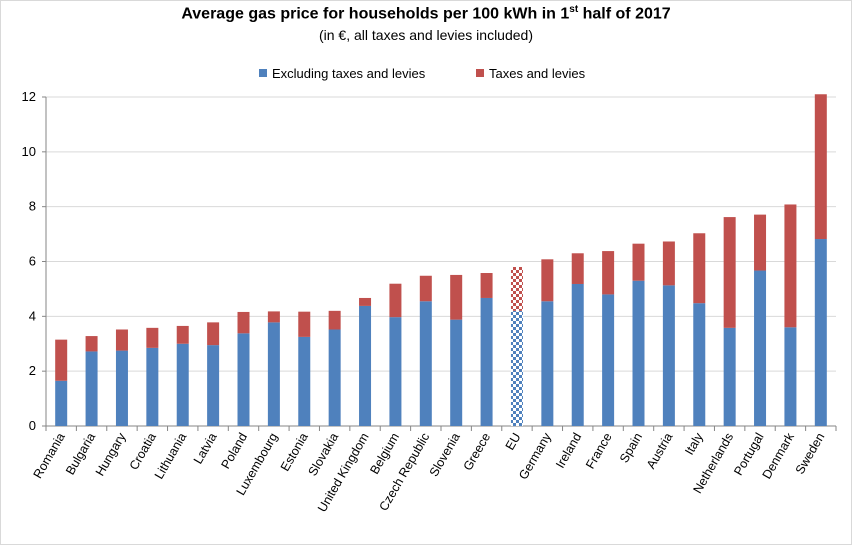 The image size is (852, 545). Describe the element at coordinates (111, 454) in the screenshot. I see `category-label: Hungary` at that location.